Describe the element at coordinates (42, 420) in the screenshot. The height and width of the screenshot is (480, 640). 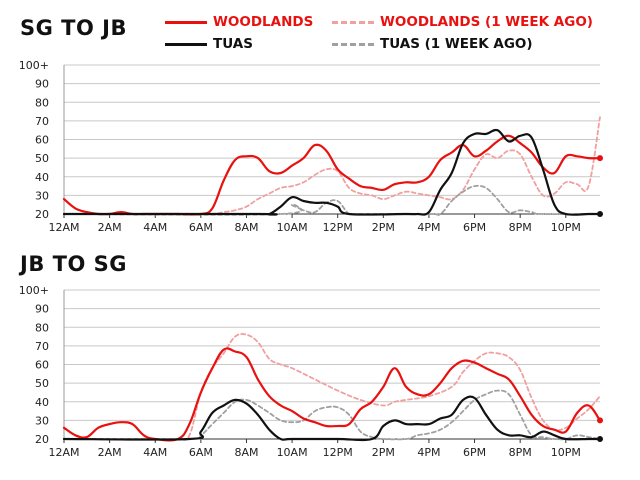
I see `chart2-y-tick-label: 30` at that location.